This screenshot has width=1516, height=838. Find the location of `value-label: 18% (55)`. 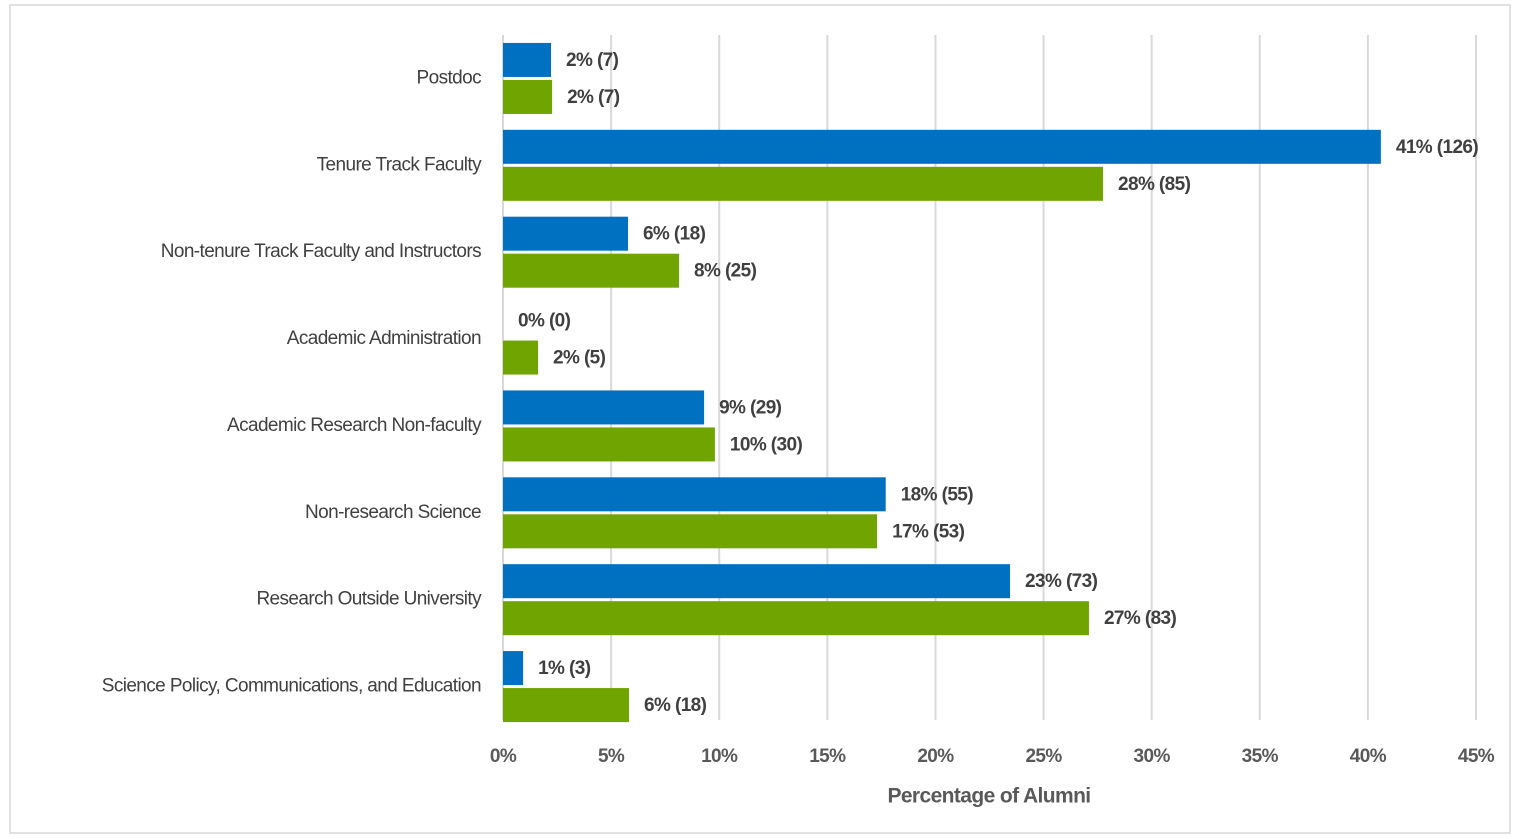

value-label: 18% (55) is located at coordinates (937, 494).